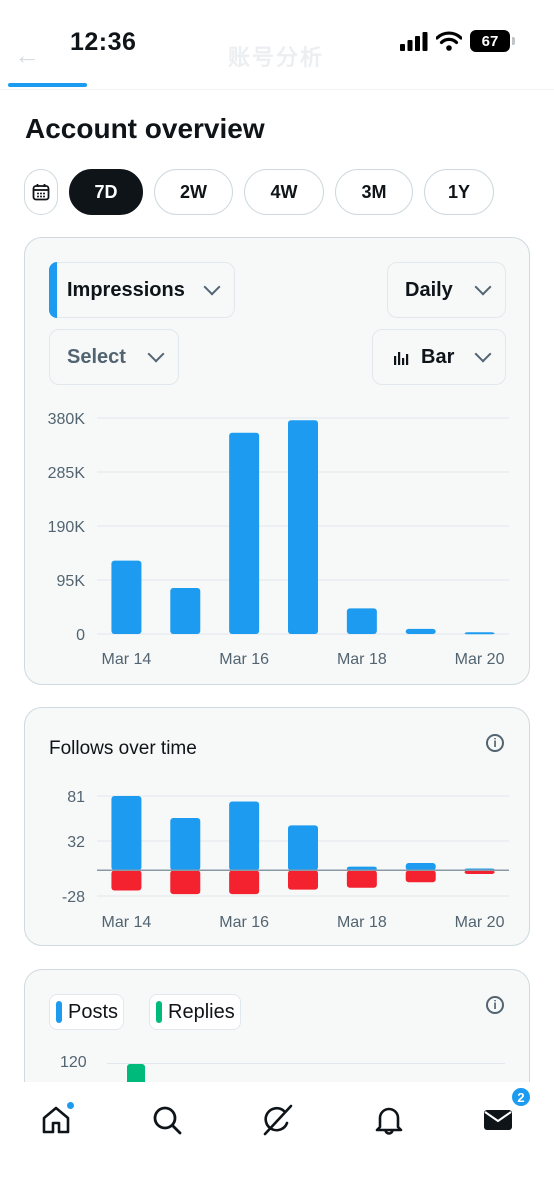  Describe the element at coordinates (492, 41) in the screenshot. I see `battery-icon: 67` at that location.